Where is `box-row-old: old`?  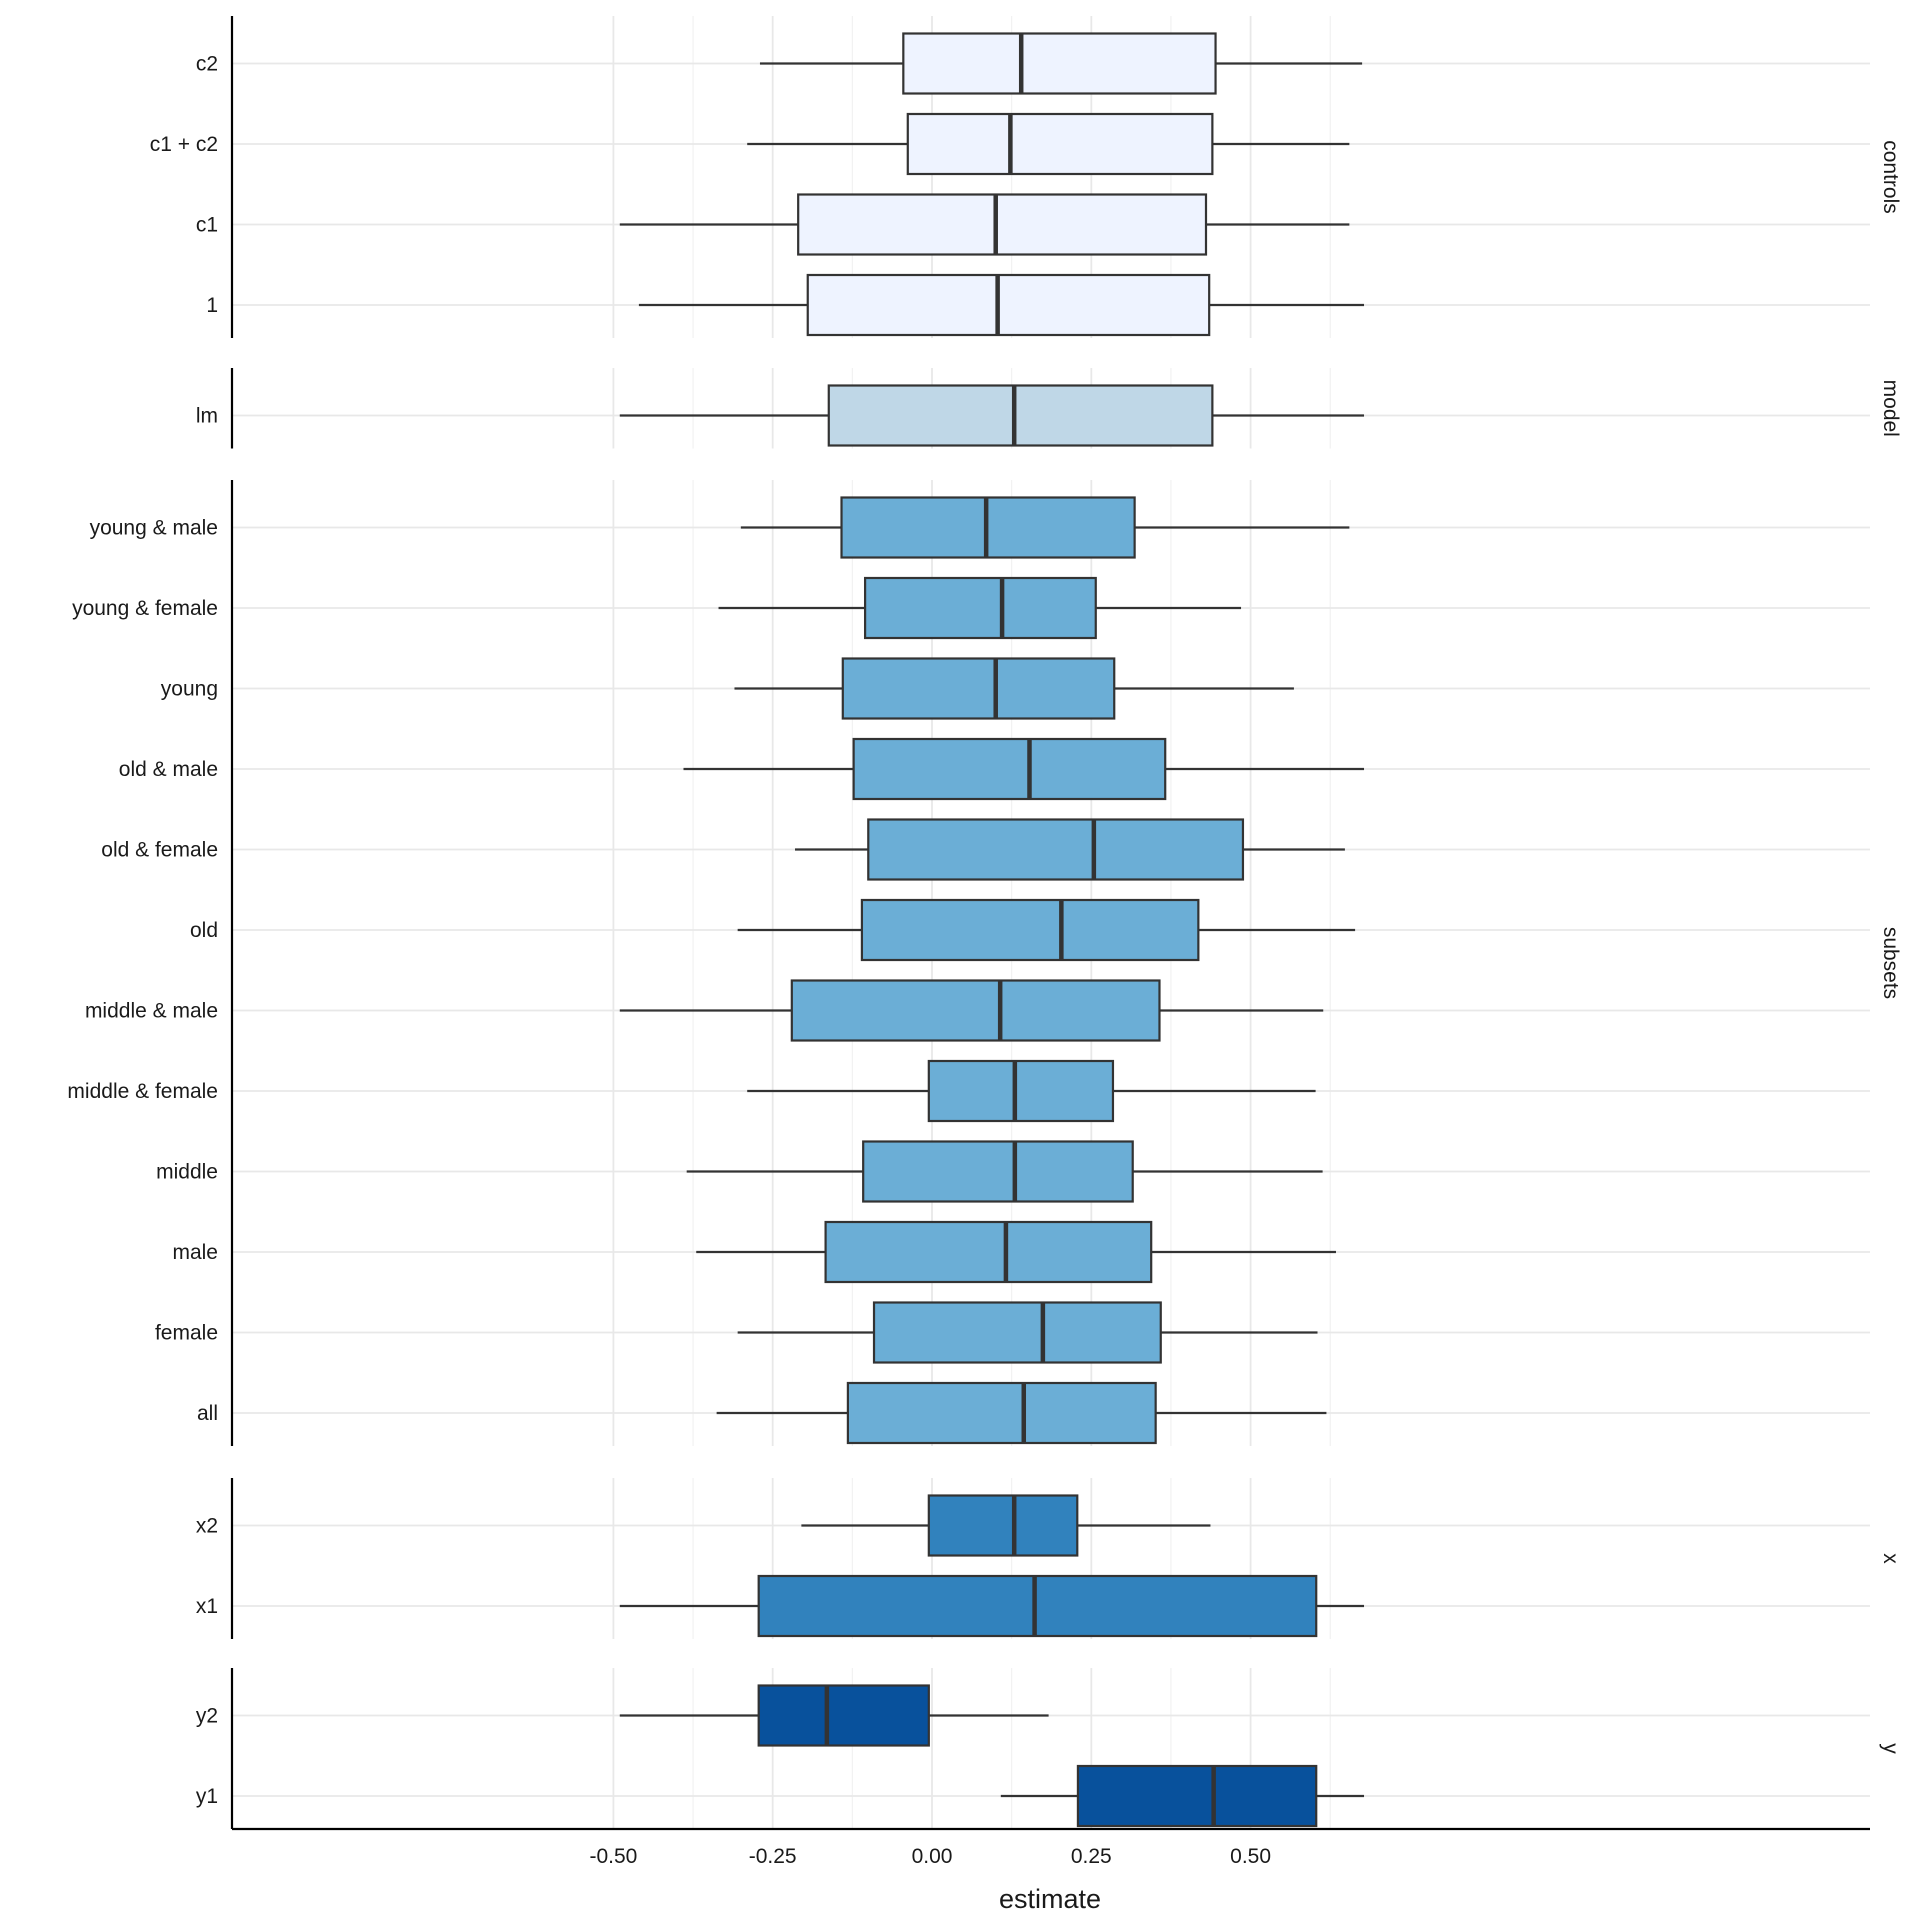 box-row-old: old is located at coordinates (773, 930).